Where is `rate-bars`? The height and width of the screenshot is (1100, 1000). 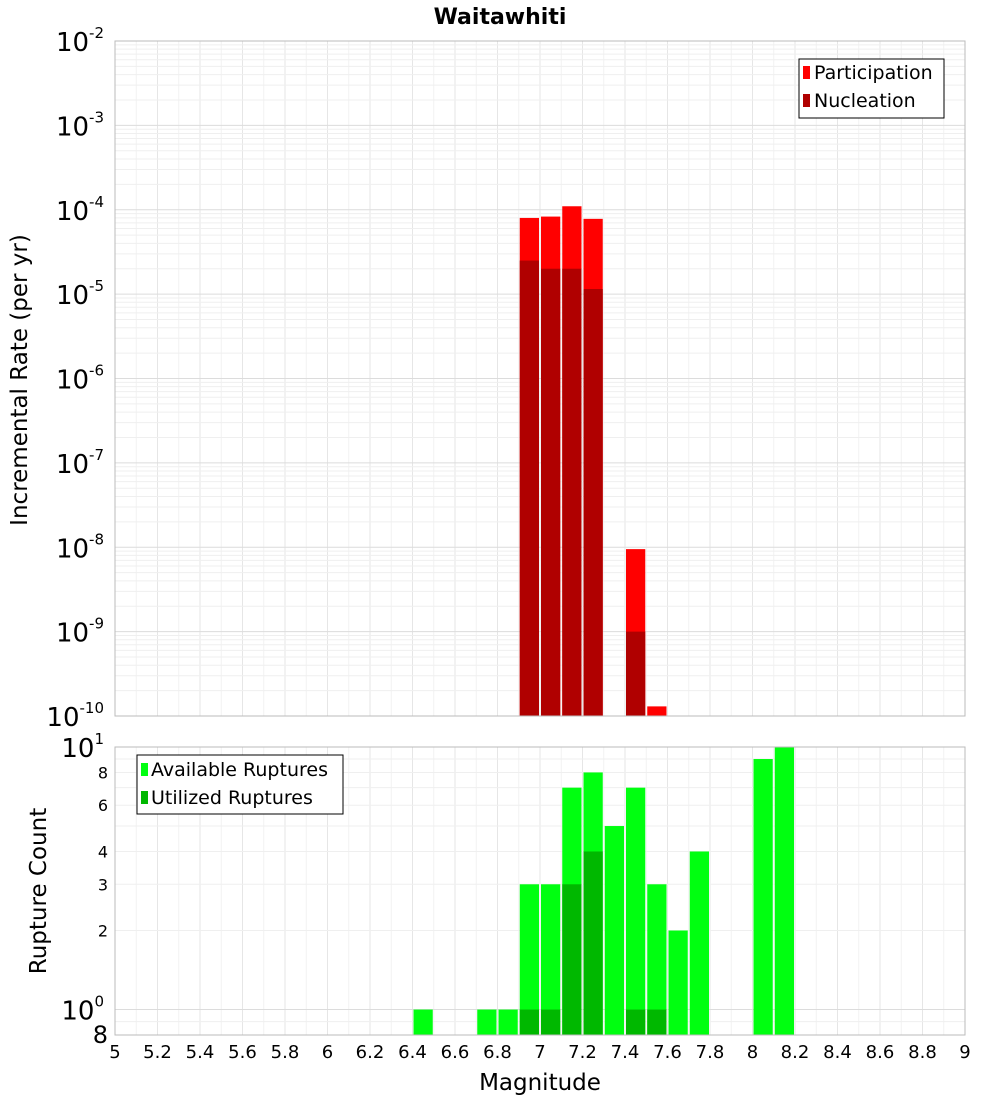 rate-bars is located at coordinates (593, 461).